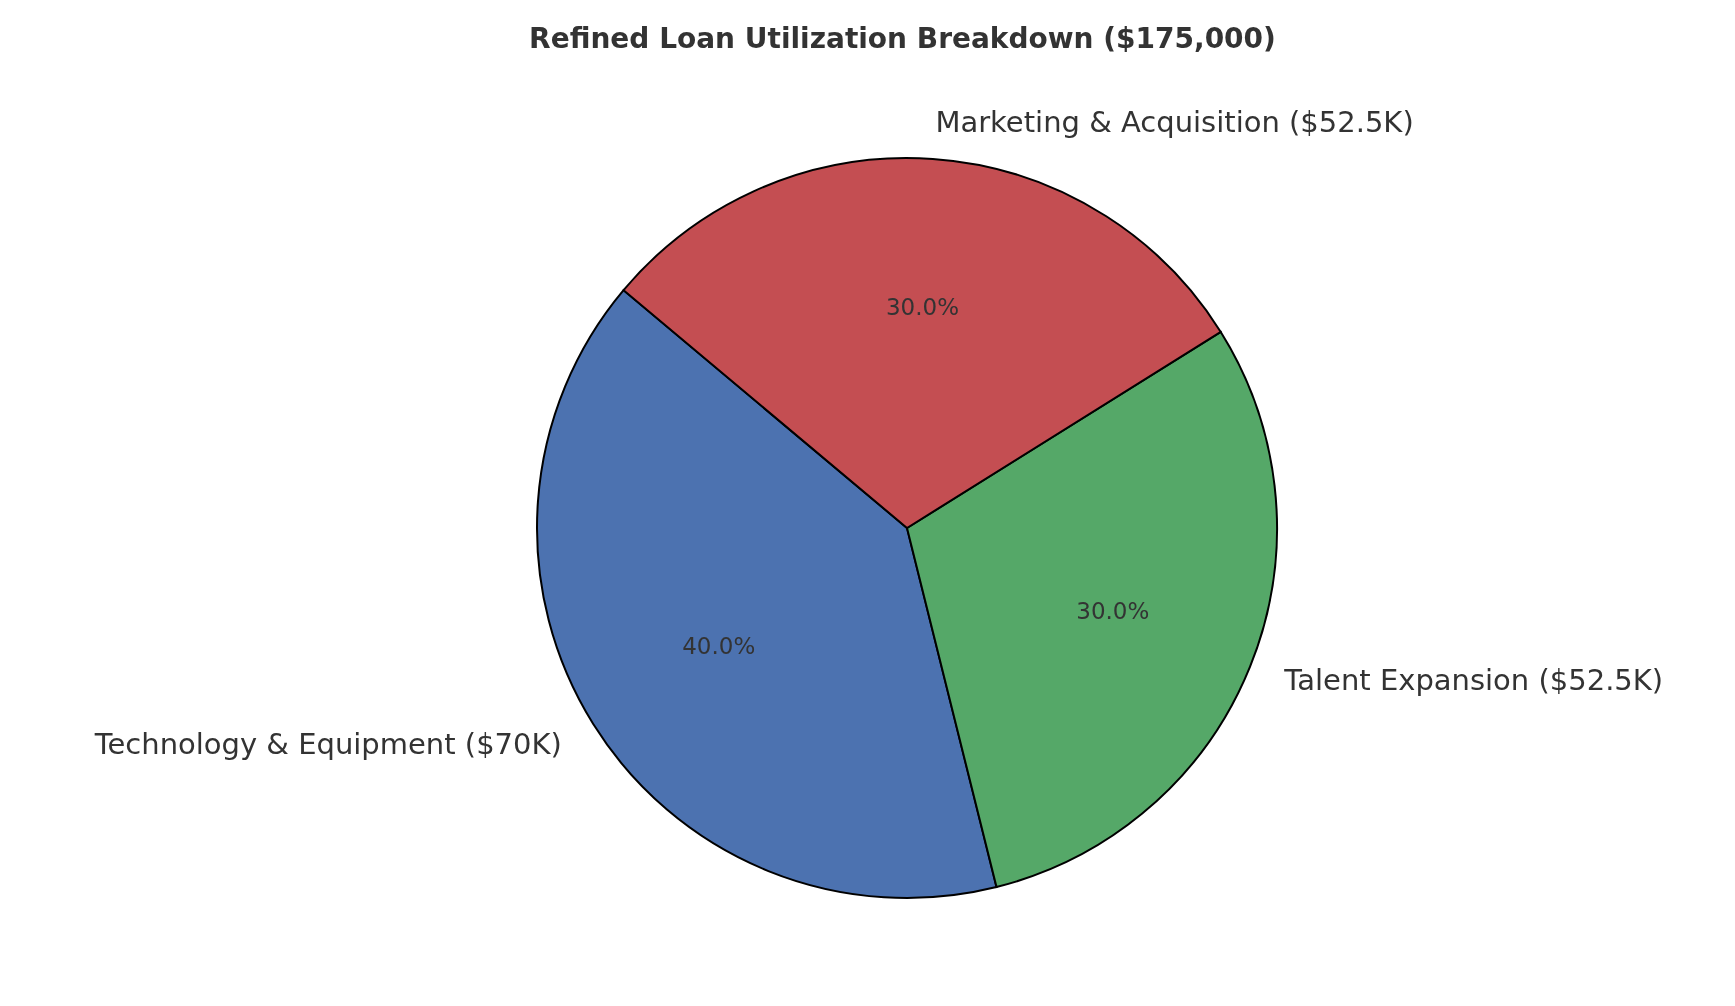 The height and width of the screenshot is (1006, 1735). I want to click on slice-label: Marketing & Acquisition ($52.5K), so click(1174, 121).